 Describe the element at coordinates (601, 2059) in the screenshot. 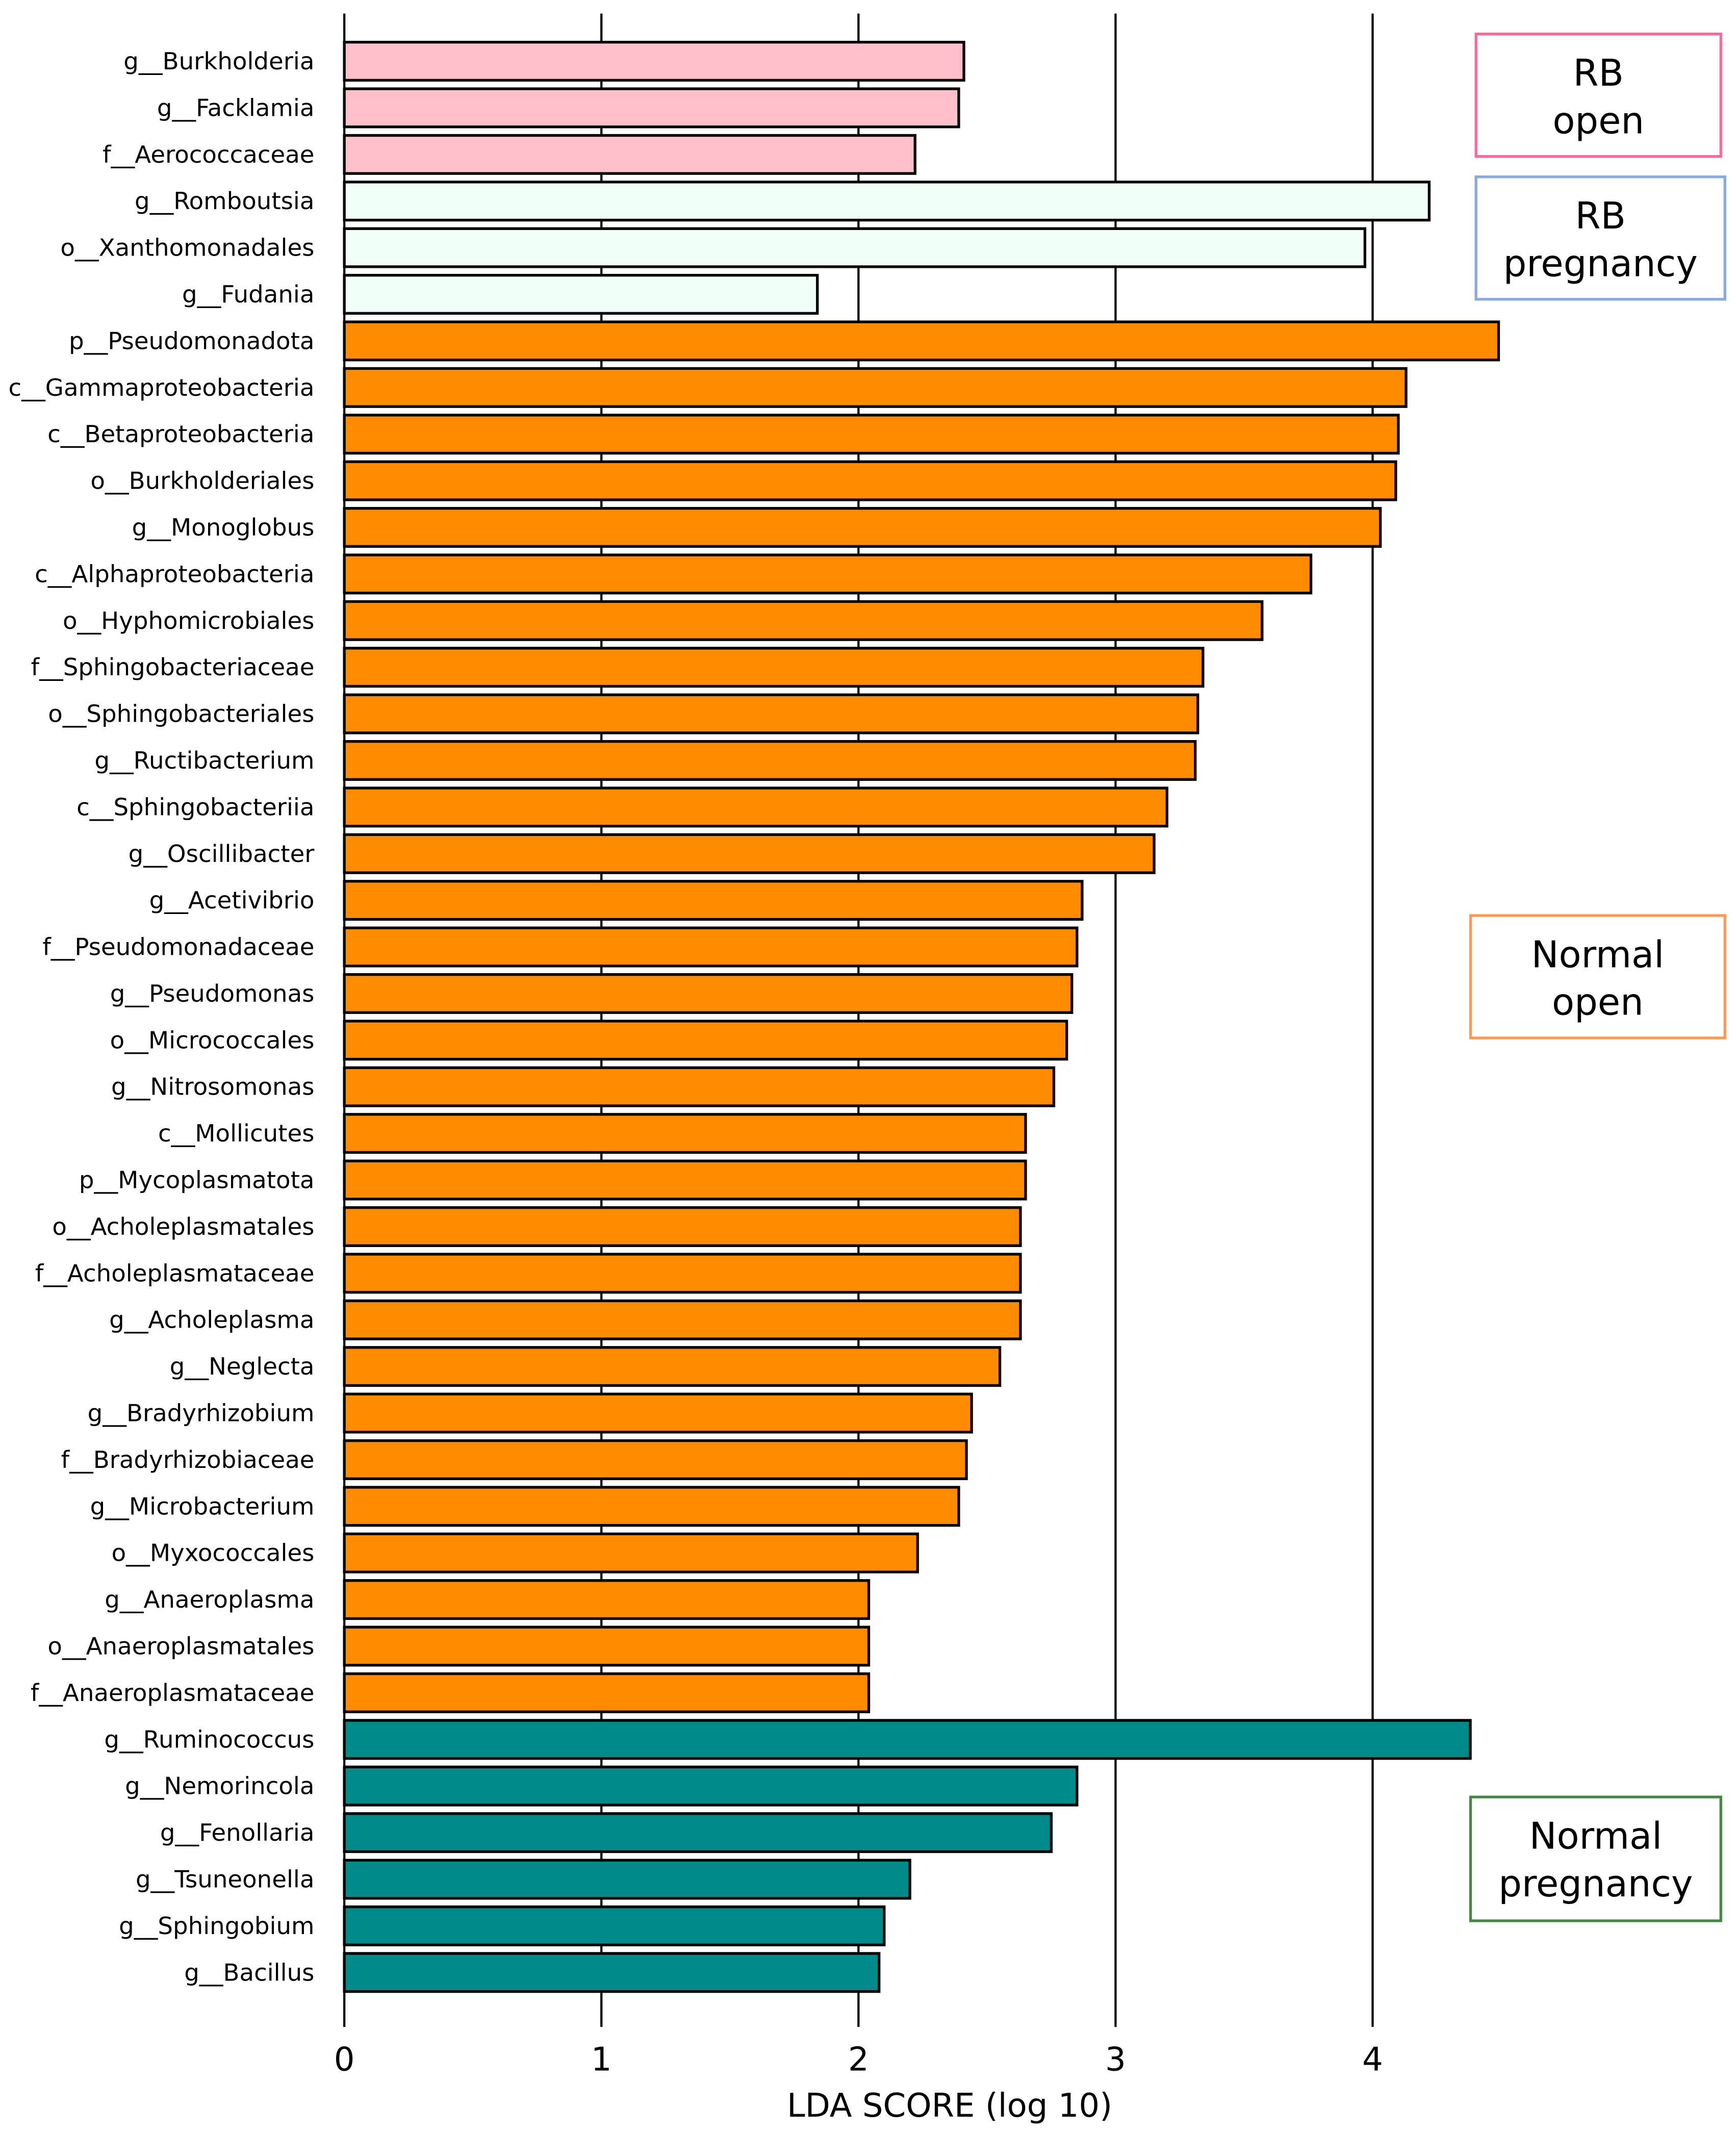

I see `x-tick-label: 1` at that location.